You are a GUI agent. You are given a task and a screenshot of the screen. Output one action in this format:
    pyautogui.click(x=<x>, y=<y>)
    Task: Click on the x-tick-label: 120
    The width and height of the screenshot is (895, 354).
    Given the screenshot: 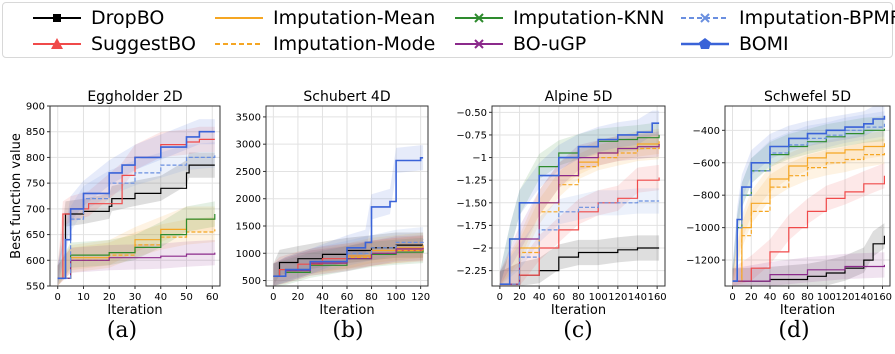 What is the action you would take?
    pyautogui.click(x=420, y=297)
    